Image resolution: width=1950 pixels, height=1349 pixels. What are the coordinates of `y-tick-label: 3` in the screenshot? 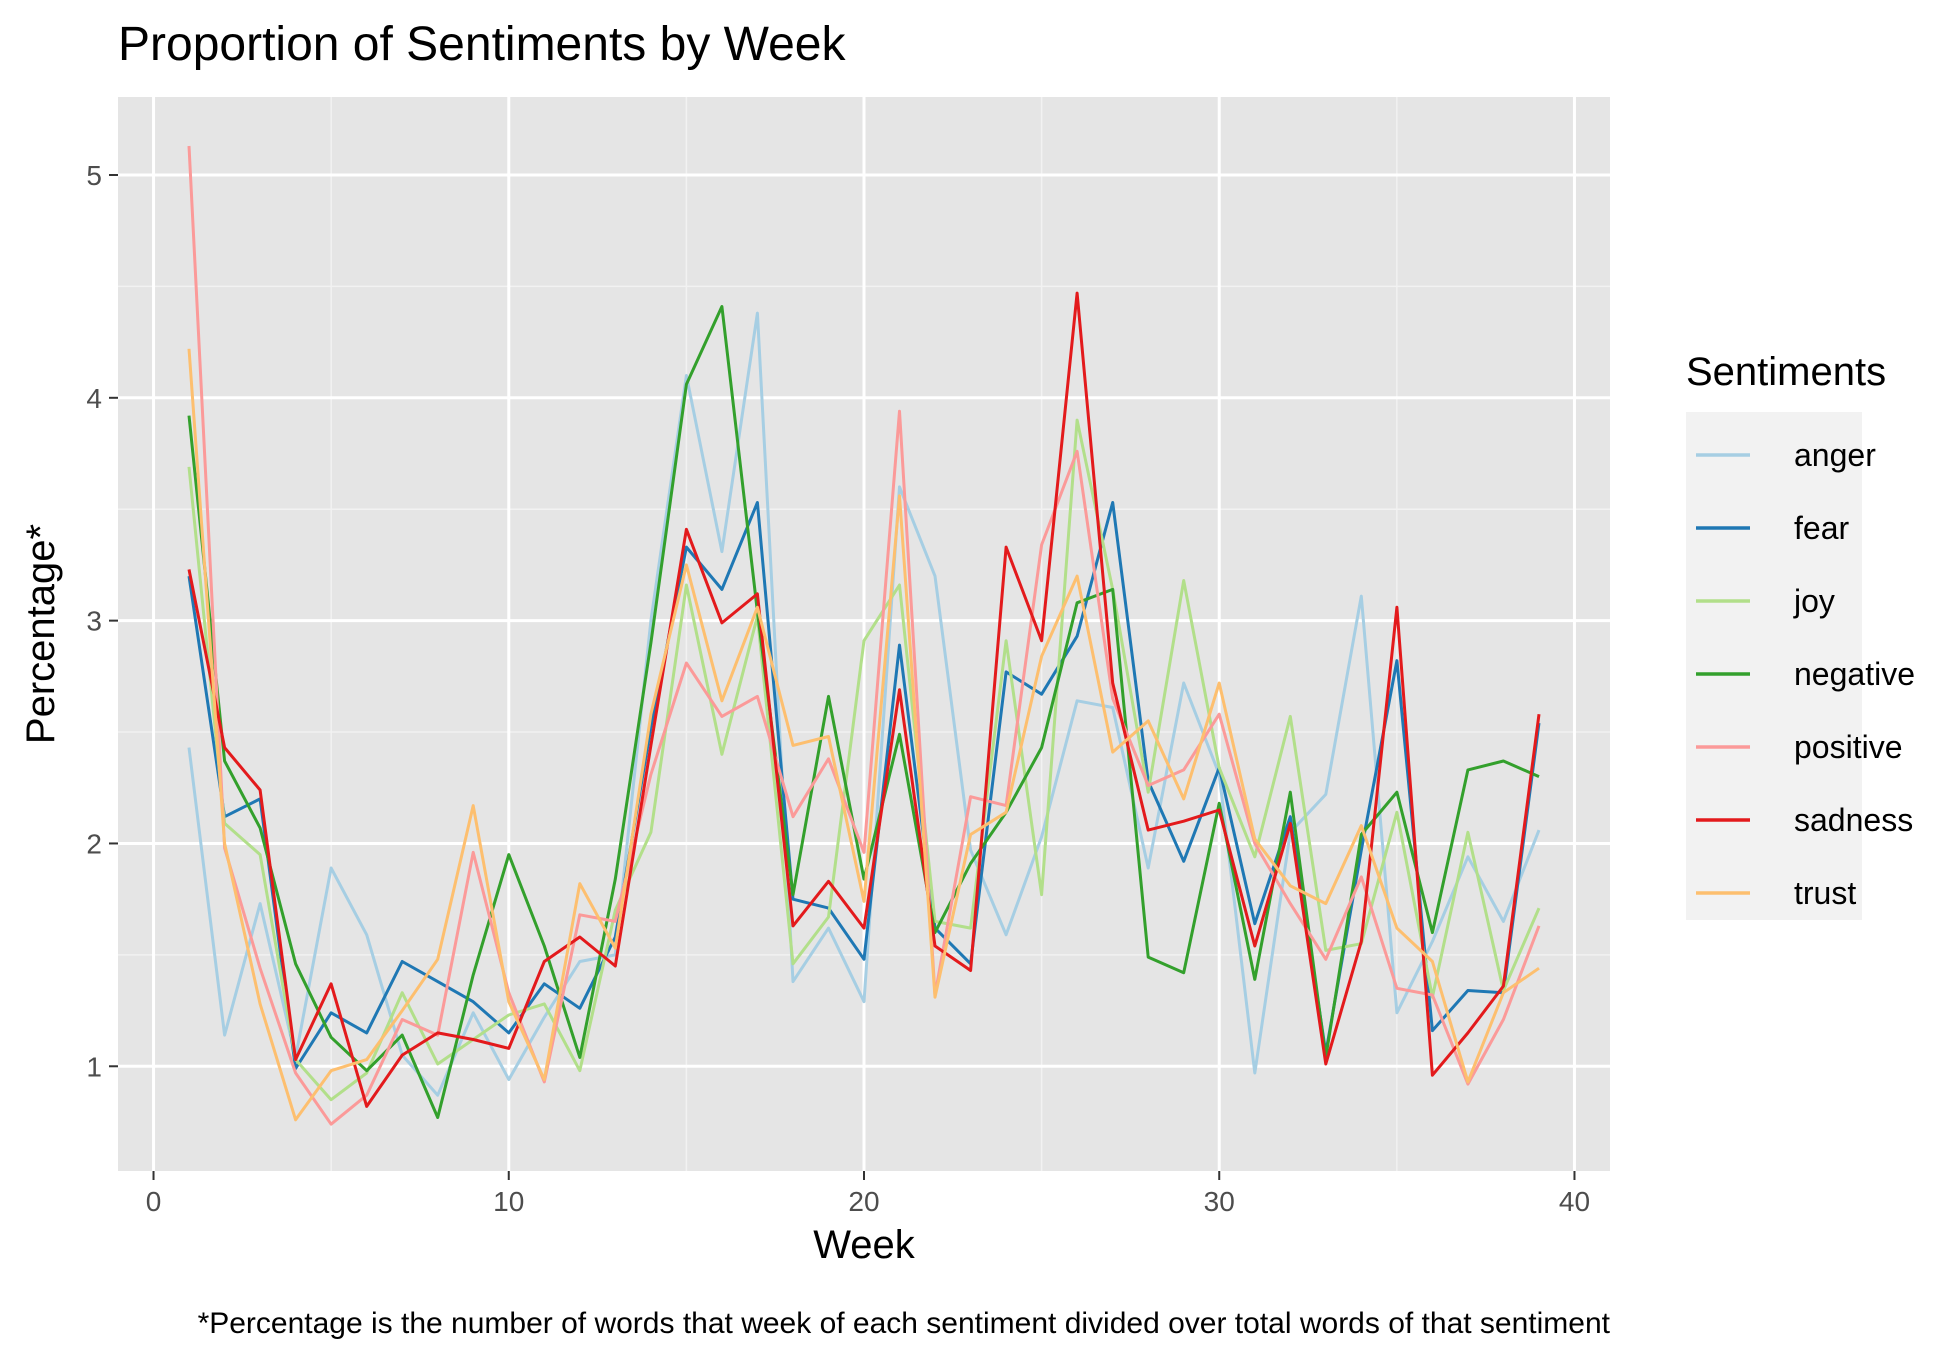 It's located at (94, 621).